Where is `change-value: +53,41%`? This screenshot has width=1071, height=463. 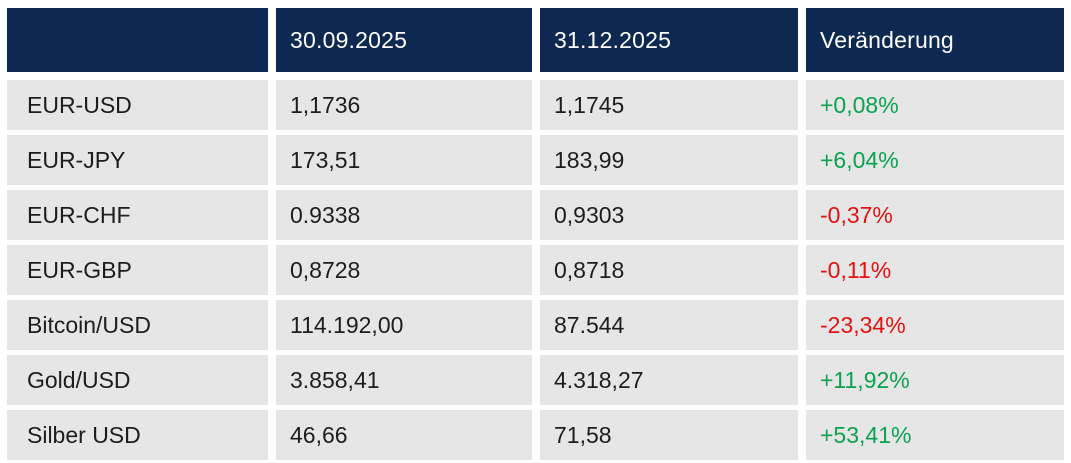
change-value: +53,41% is located at coordinates (935, 435).